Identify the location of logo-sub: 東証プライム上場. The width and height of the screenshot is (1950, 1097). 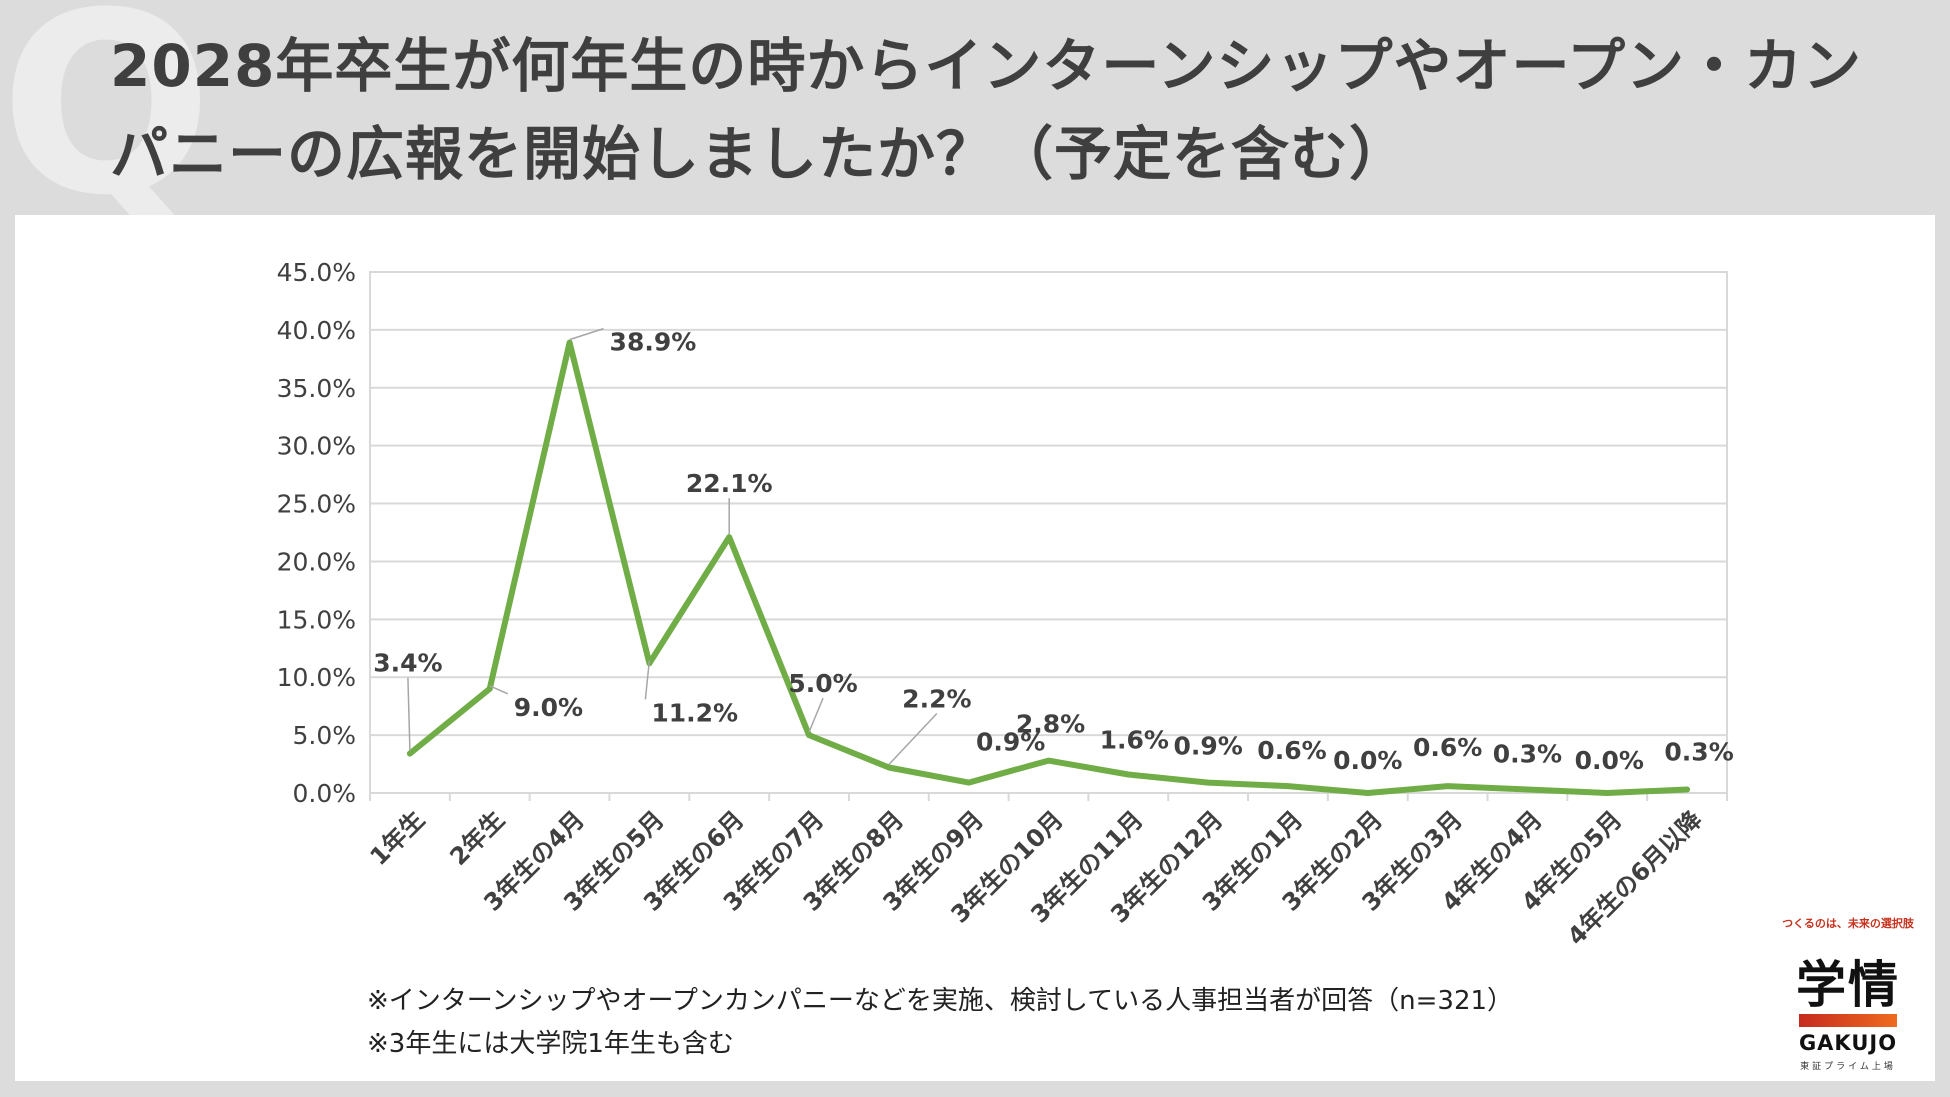
(1848, 1067).